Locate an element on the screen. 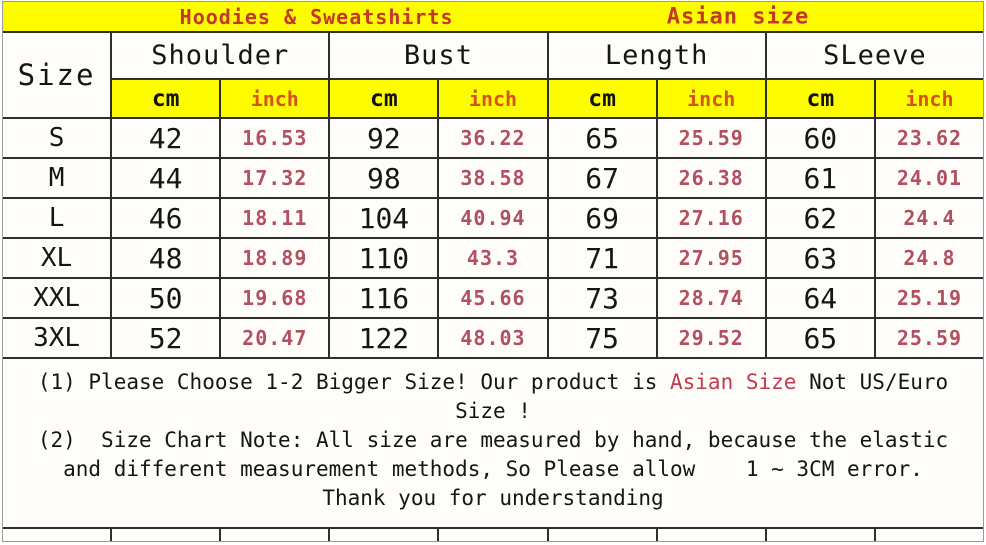  bust-cm-value: 92 is located at coordinates (384, 138).